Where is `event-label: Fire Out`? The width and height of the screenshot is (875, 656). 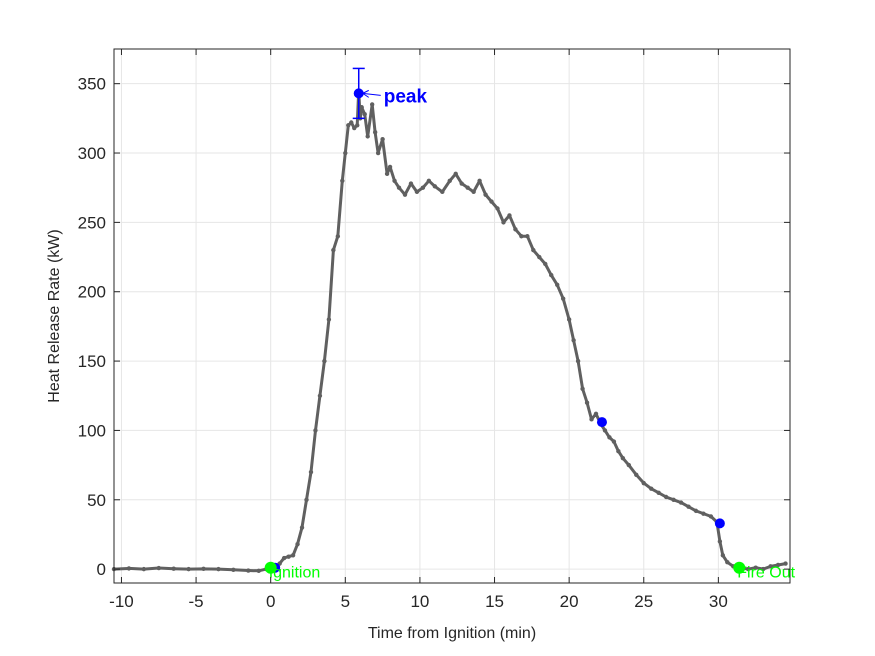
event-label: Fire Out is located at coordinates (766, 573).